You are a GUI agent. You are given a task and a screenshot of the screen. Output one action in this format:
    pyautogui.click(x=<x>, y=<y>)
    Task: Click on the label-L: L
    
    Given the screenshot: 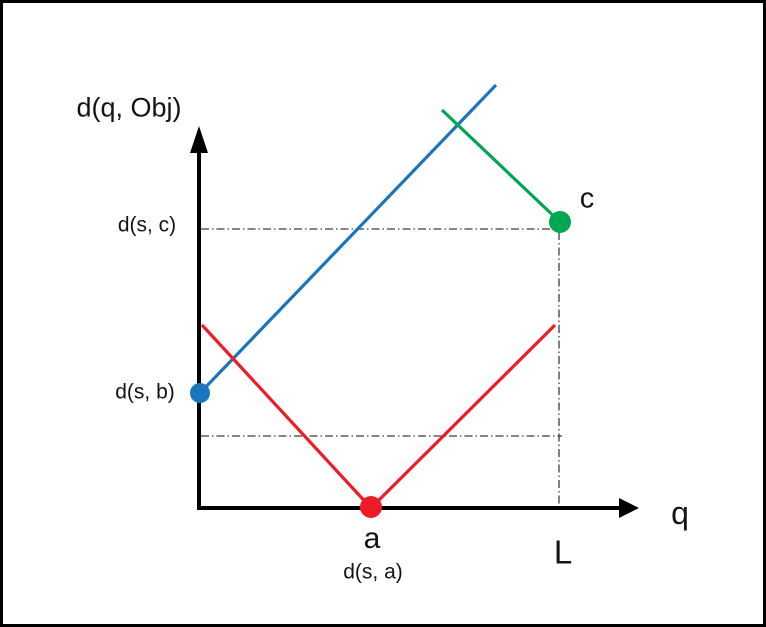 What is the action you would take?
    pyautogui.click(x=563, y=552)
    